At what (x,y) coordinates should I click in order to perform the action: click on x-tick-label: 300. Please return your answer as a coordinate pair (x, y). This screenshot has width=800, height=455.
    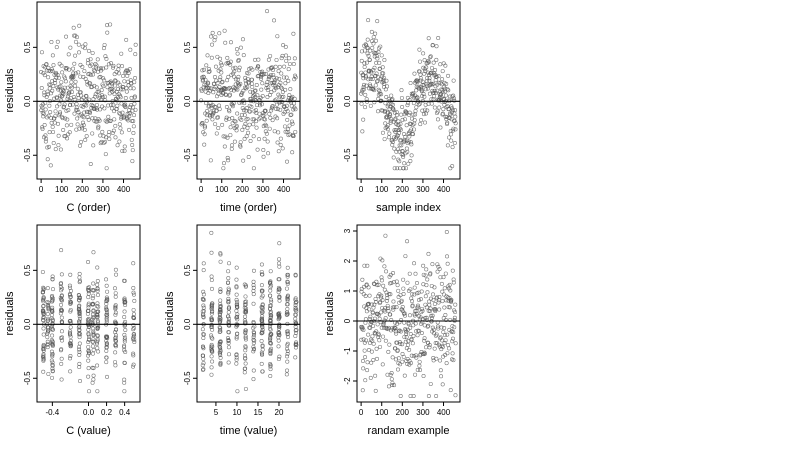
    Looking at the image, I should click on (423, 412).